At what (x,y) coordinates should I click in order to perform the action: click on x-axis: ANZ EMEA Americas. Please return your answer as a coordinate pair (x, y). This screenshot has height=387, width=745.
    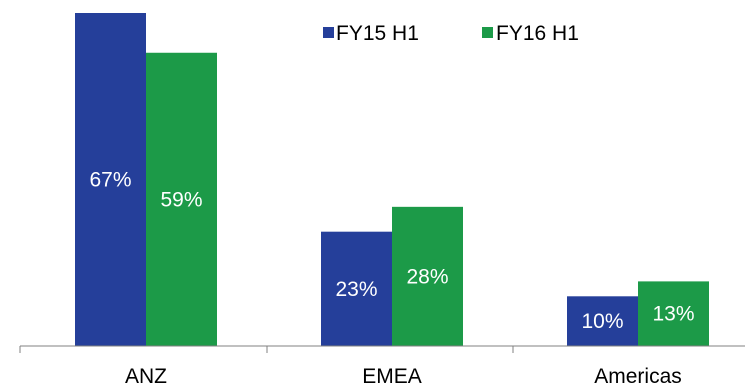
    Looking at the image, I should click on (382, 366).